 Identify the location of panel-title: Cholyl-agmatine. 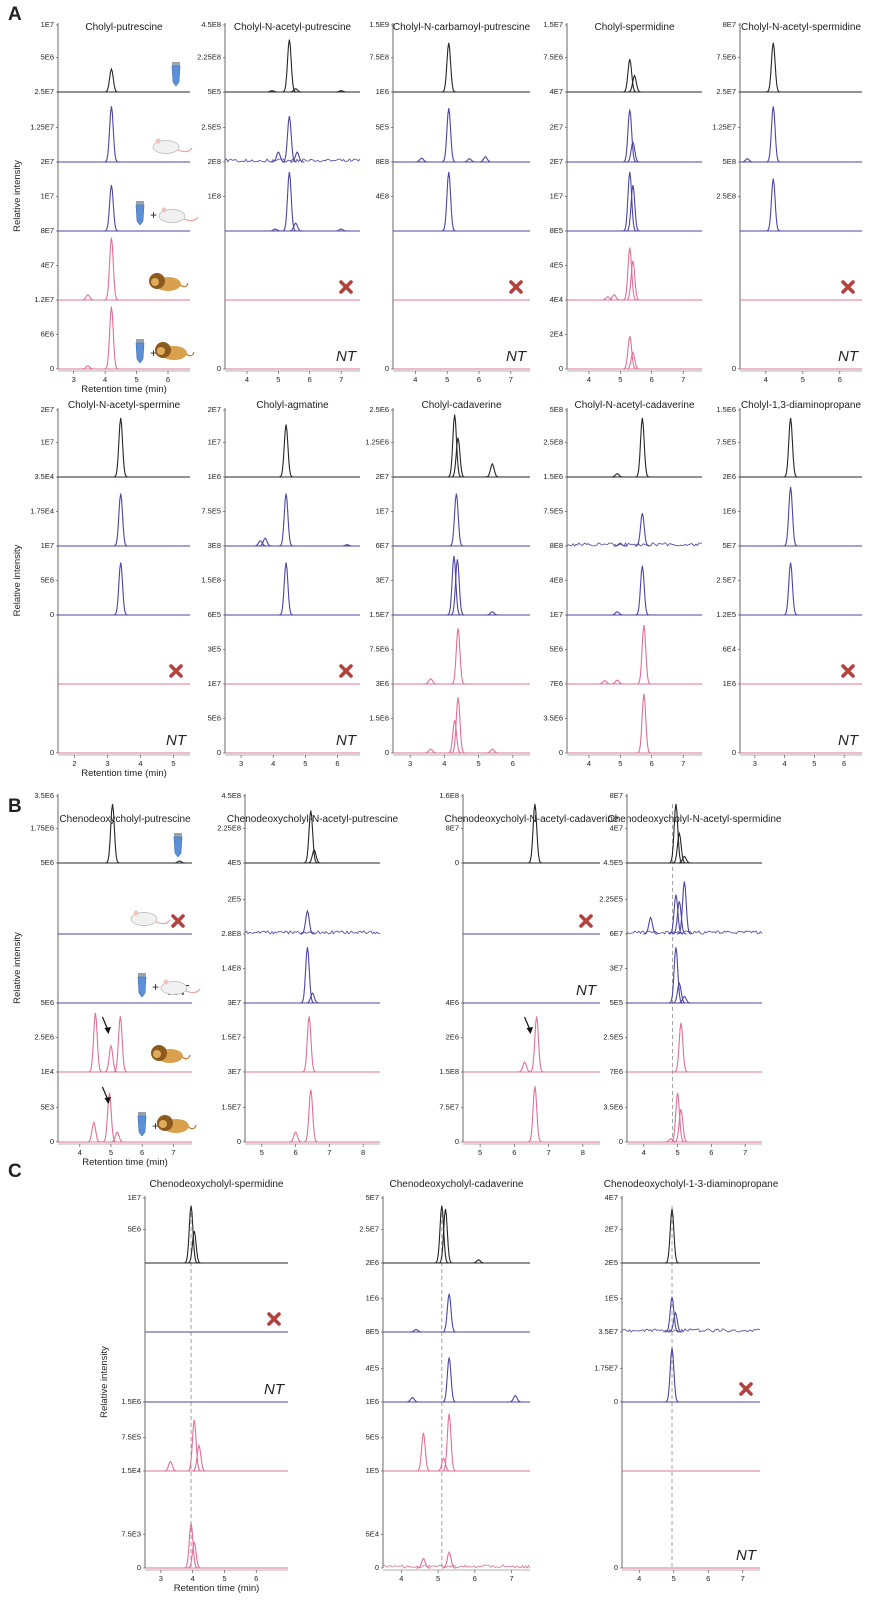
(292, 405).